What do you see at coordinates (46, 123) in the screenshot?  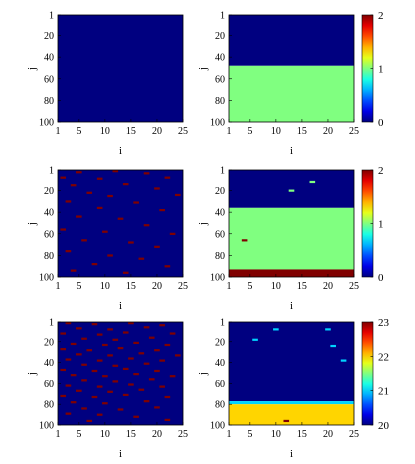 I see `y-tick-label: 100` at bounding box center [46, 123].